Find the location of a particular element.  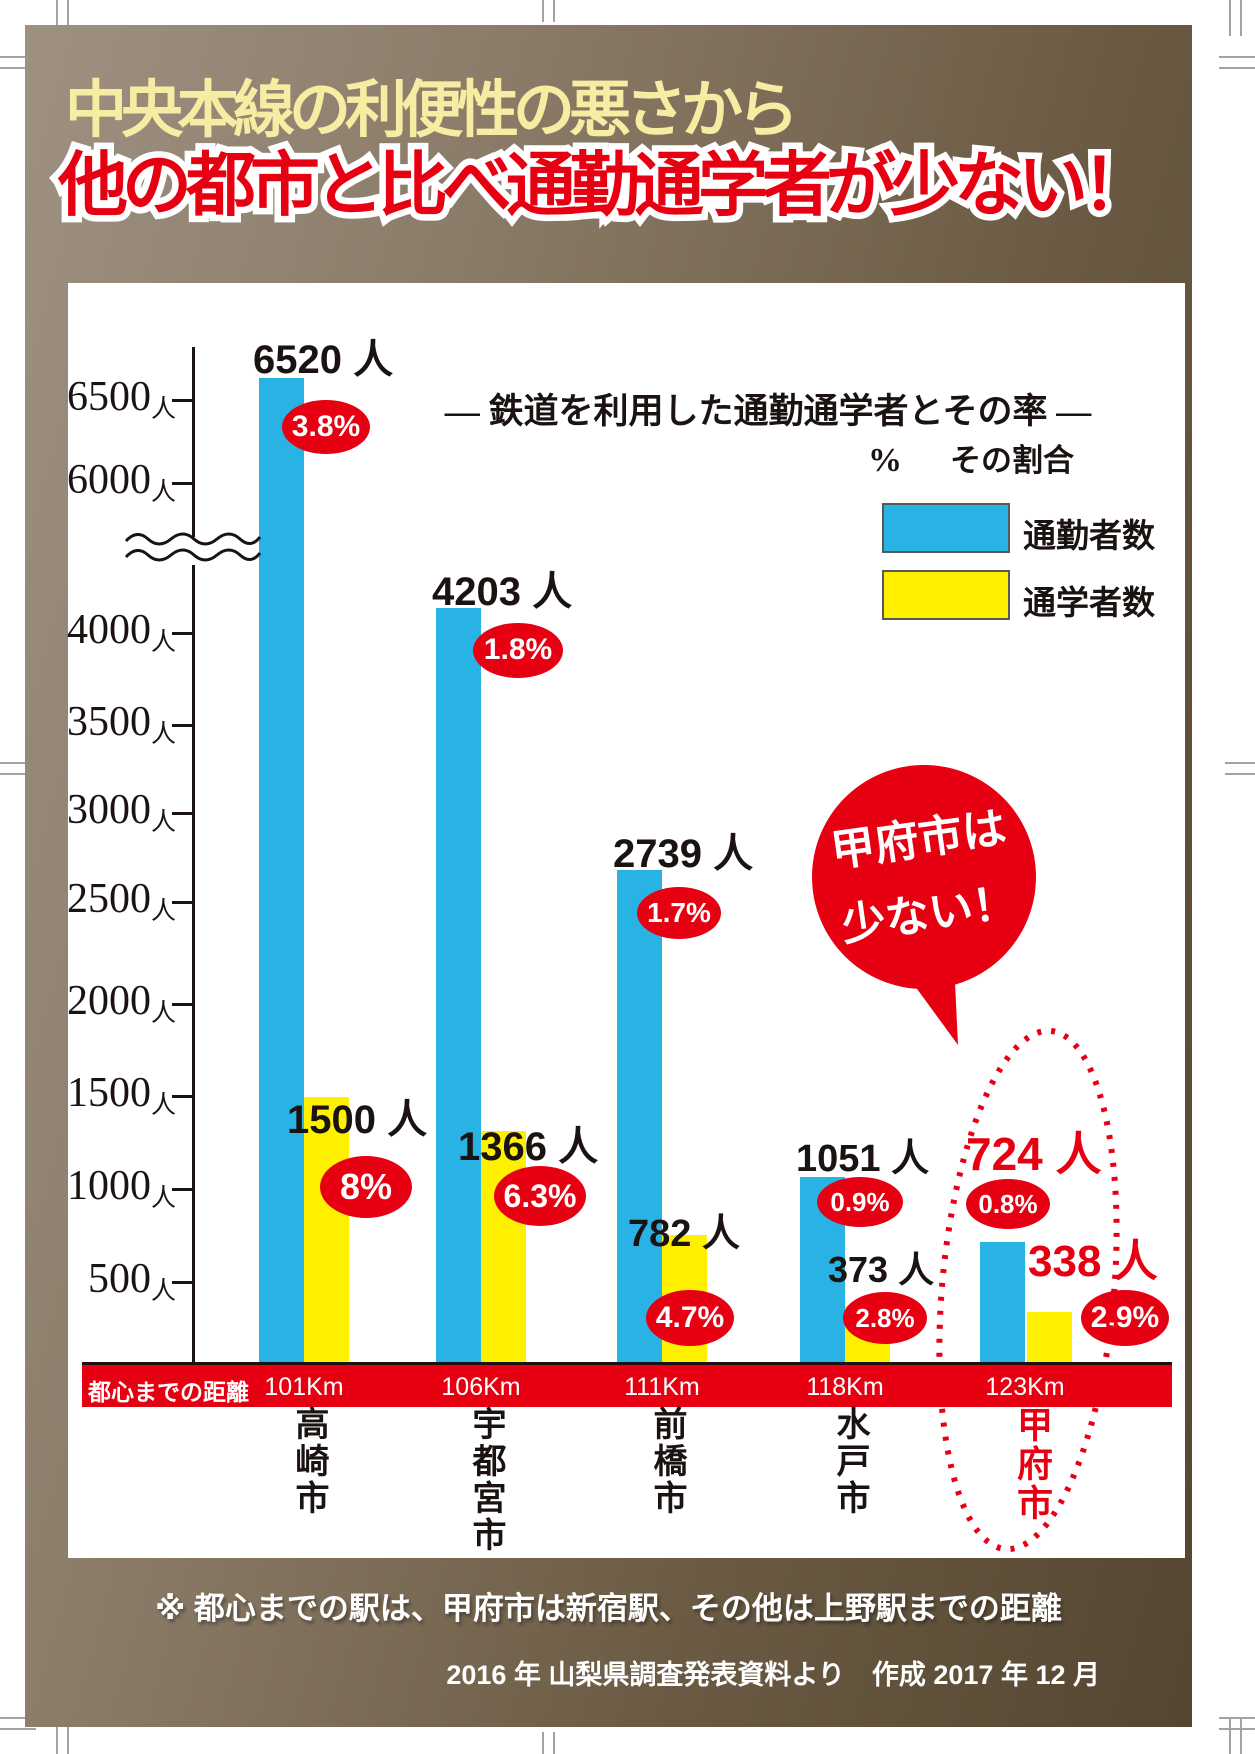

legend-heading: % その割合 is located at coordinates (971, 457).